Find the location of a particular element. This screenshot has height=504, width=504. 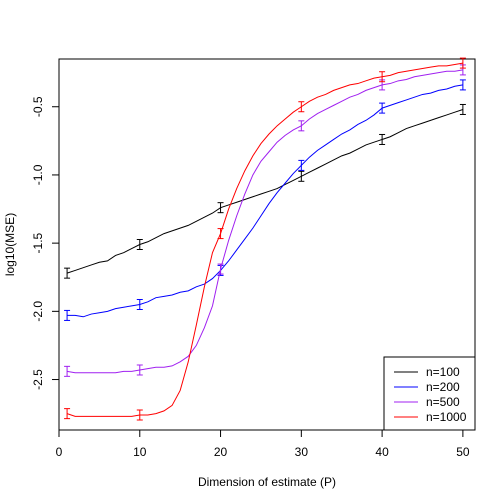

legend-label: n=100 is located at coordinates (443, 372).